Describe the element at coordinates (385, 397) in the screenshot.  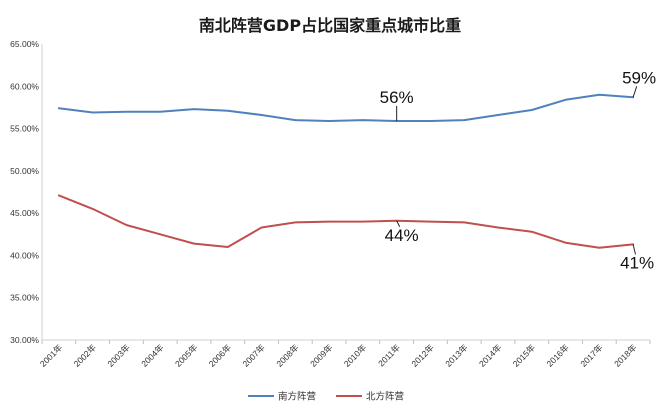
I see `legend-label: 北方阵营` at that location.